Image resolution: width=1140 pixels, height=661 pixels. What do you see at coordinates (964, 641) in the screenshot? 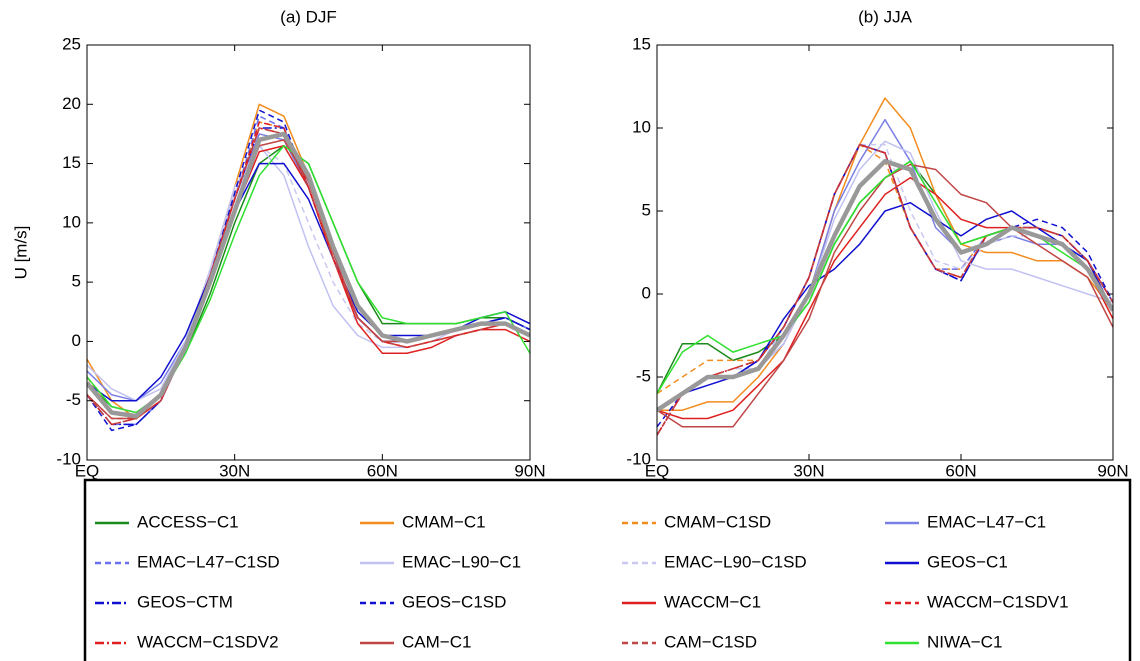
I see `legend-label: NIWA−C1` at bounding box center [964, 641].